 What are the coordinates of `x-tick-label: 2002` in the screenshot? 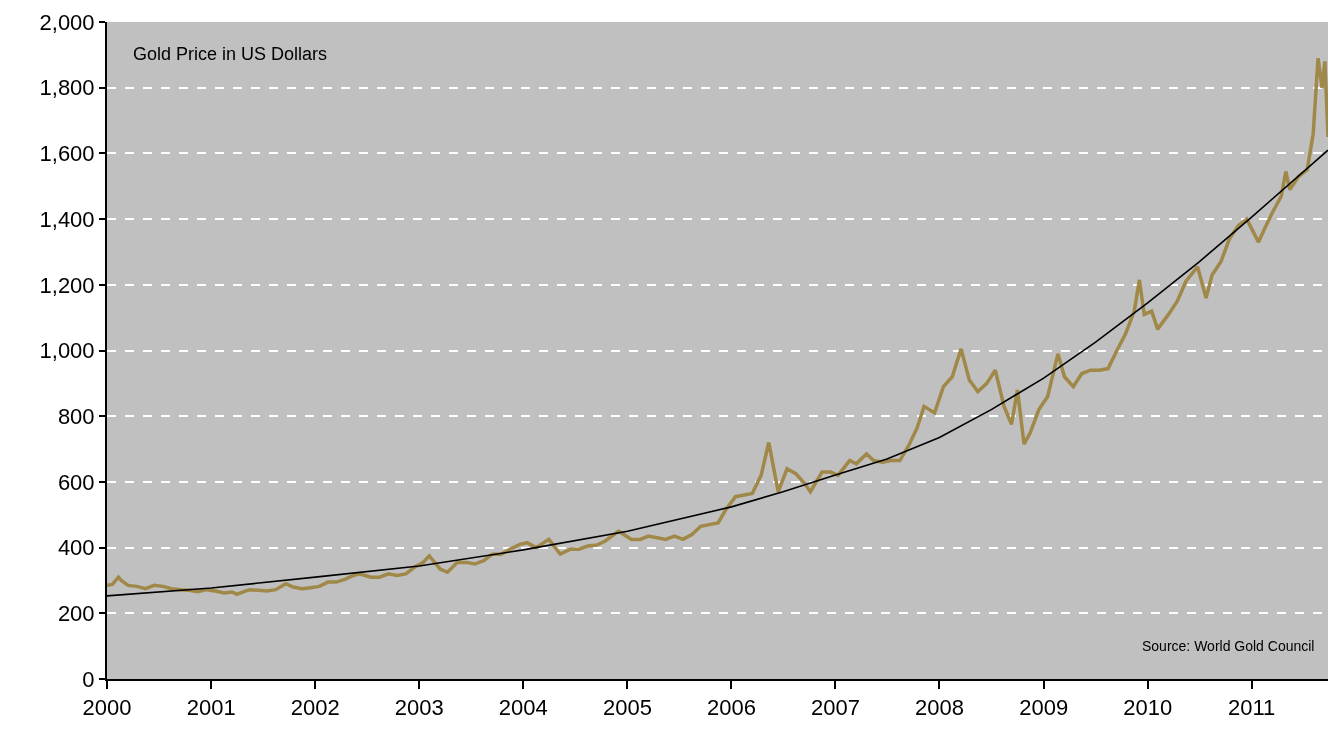 It's located at (315, 708).